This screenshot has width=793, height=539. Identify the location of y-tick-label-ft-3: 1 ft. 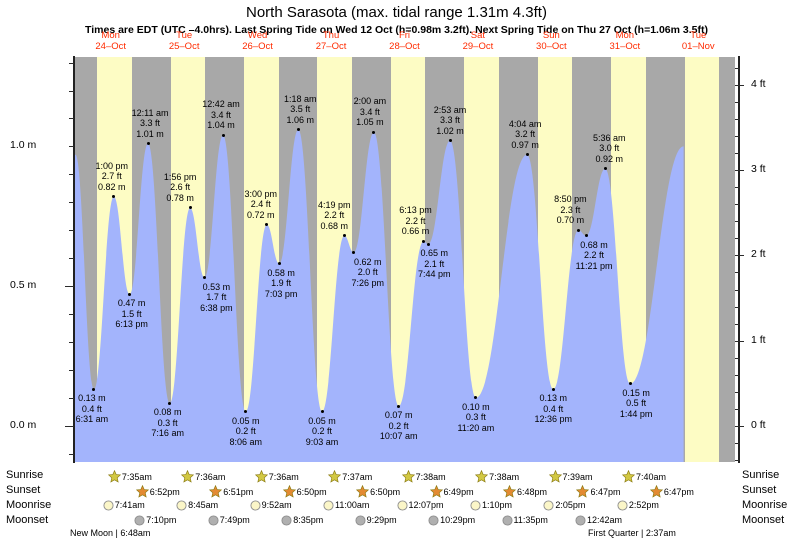
(758, 339).